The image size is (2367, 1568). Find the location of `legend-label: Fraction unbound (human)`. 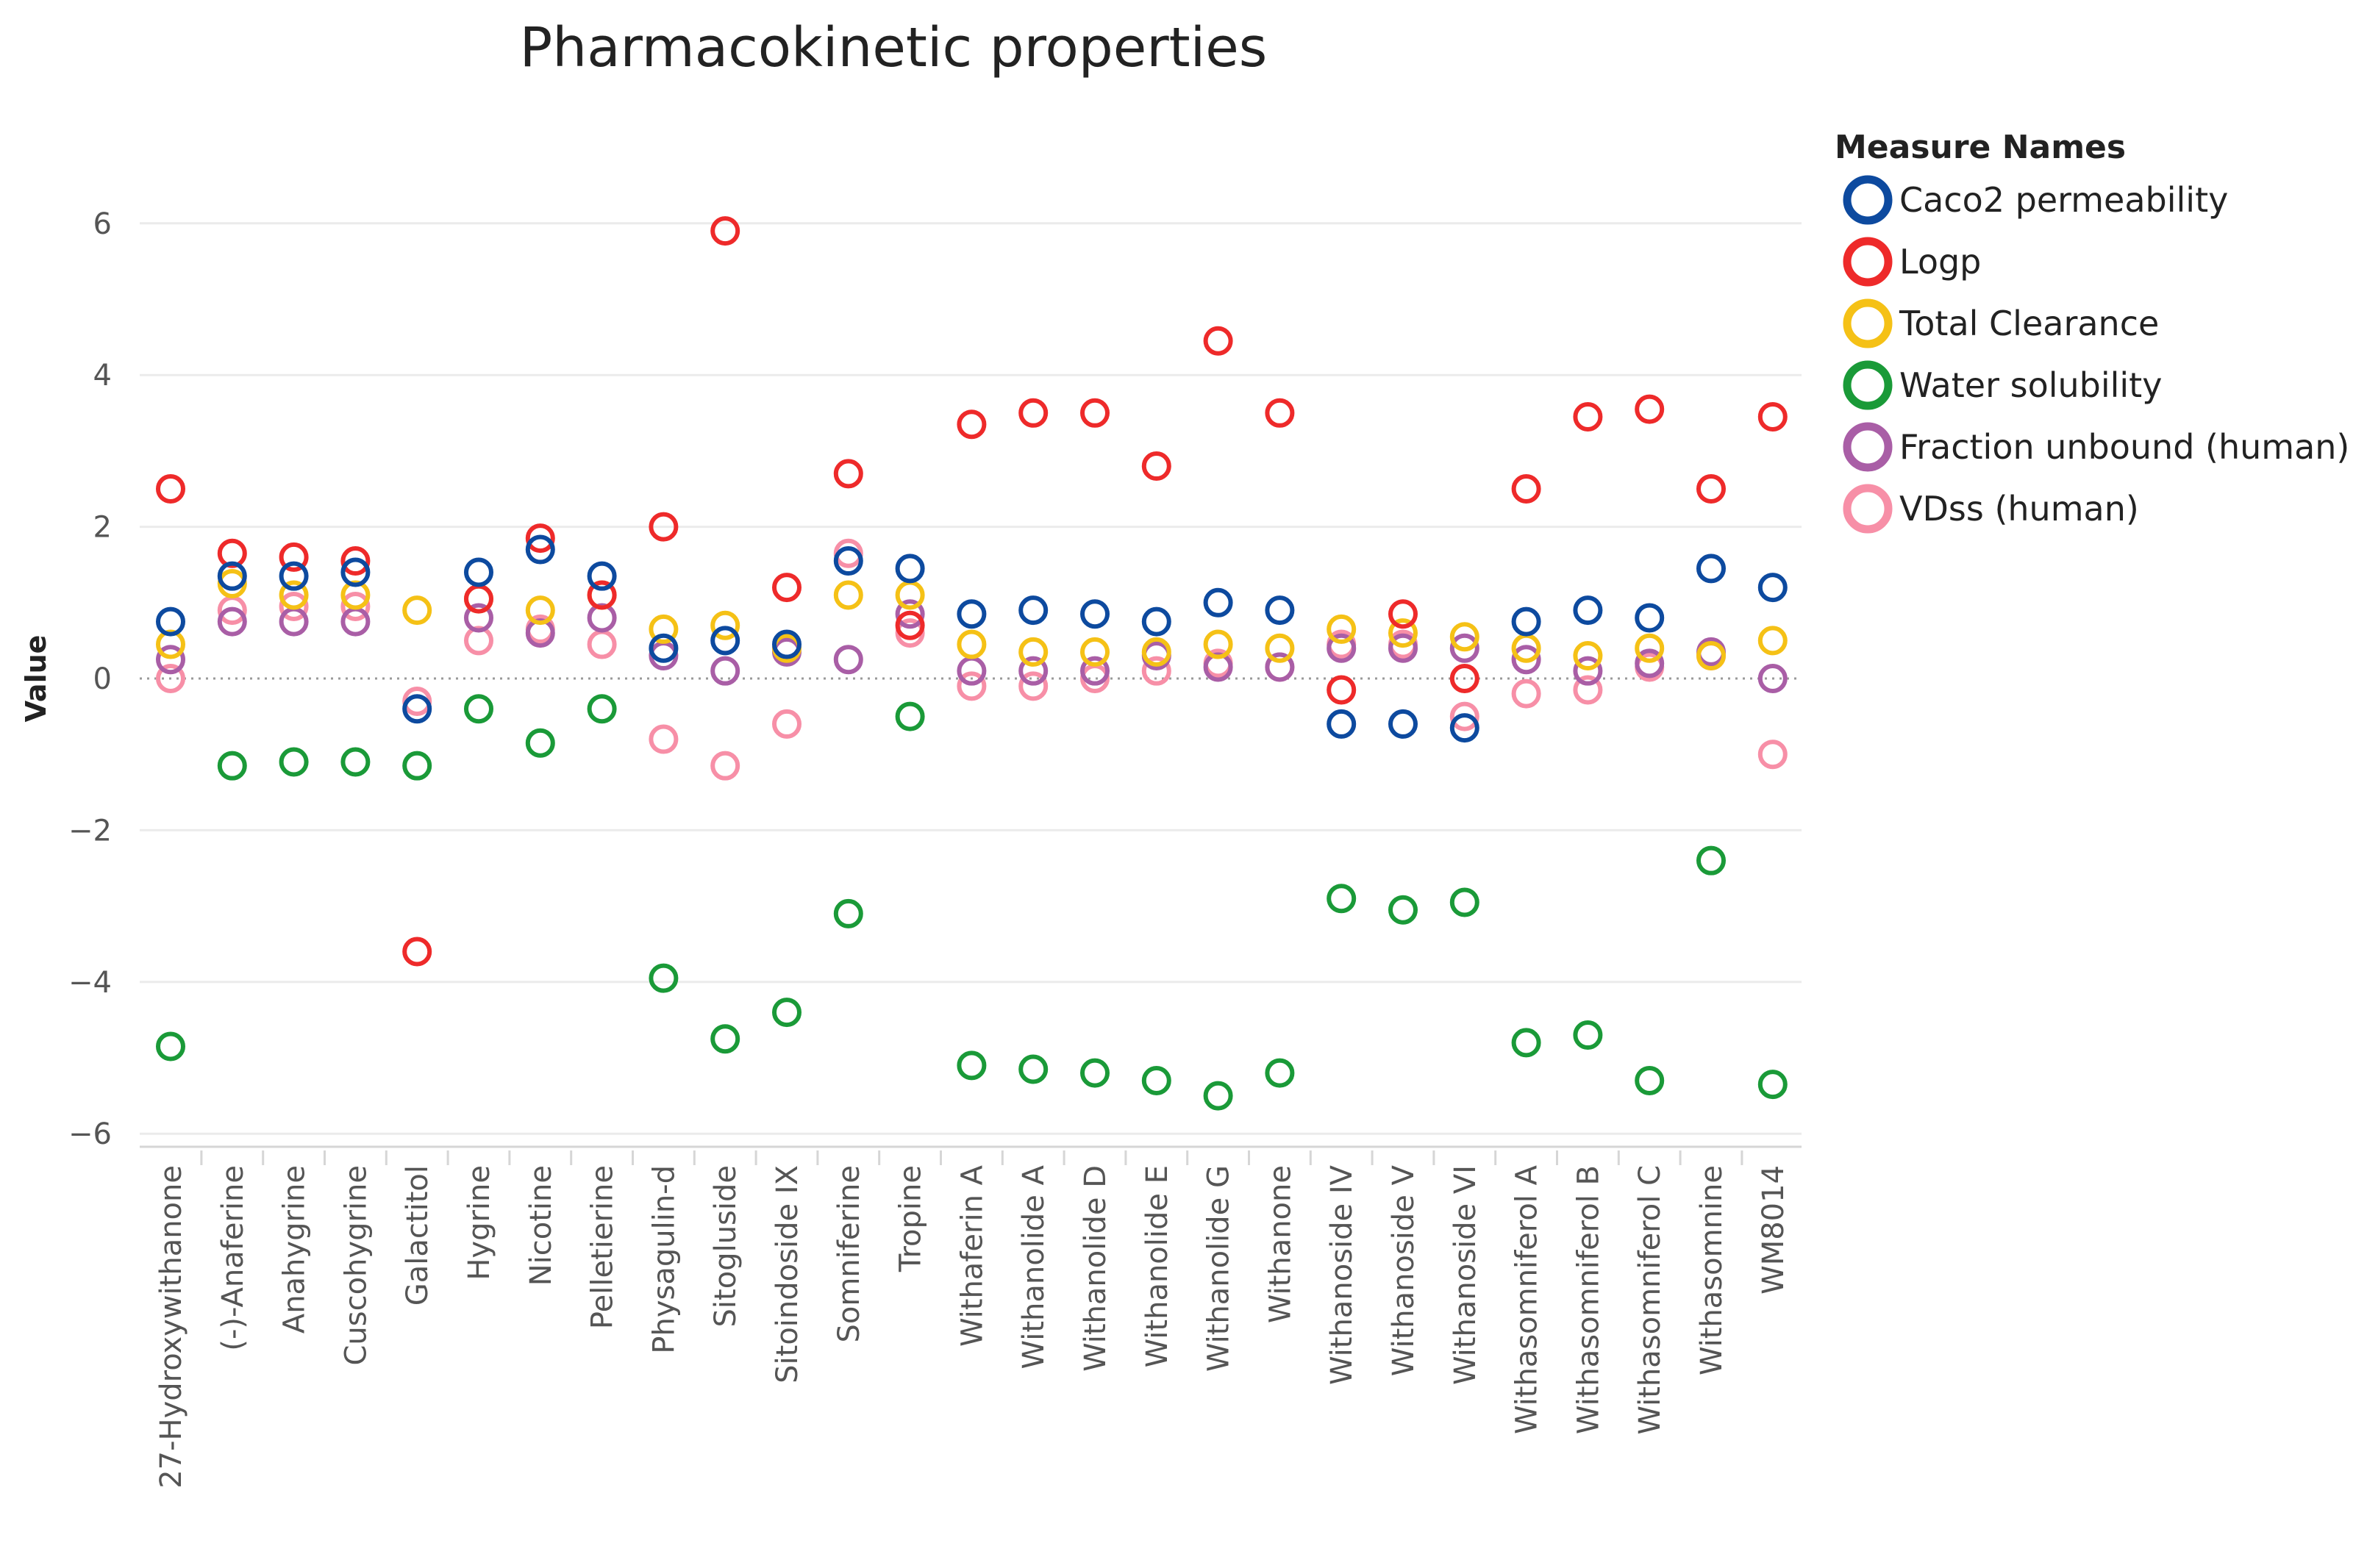

legend-label: Fraction unbound (human) is located at coordinates (2124, 447).